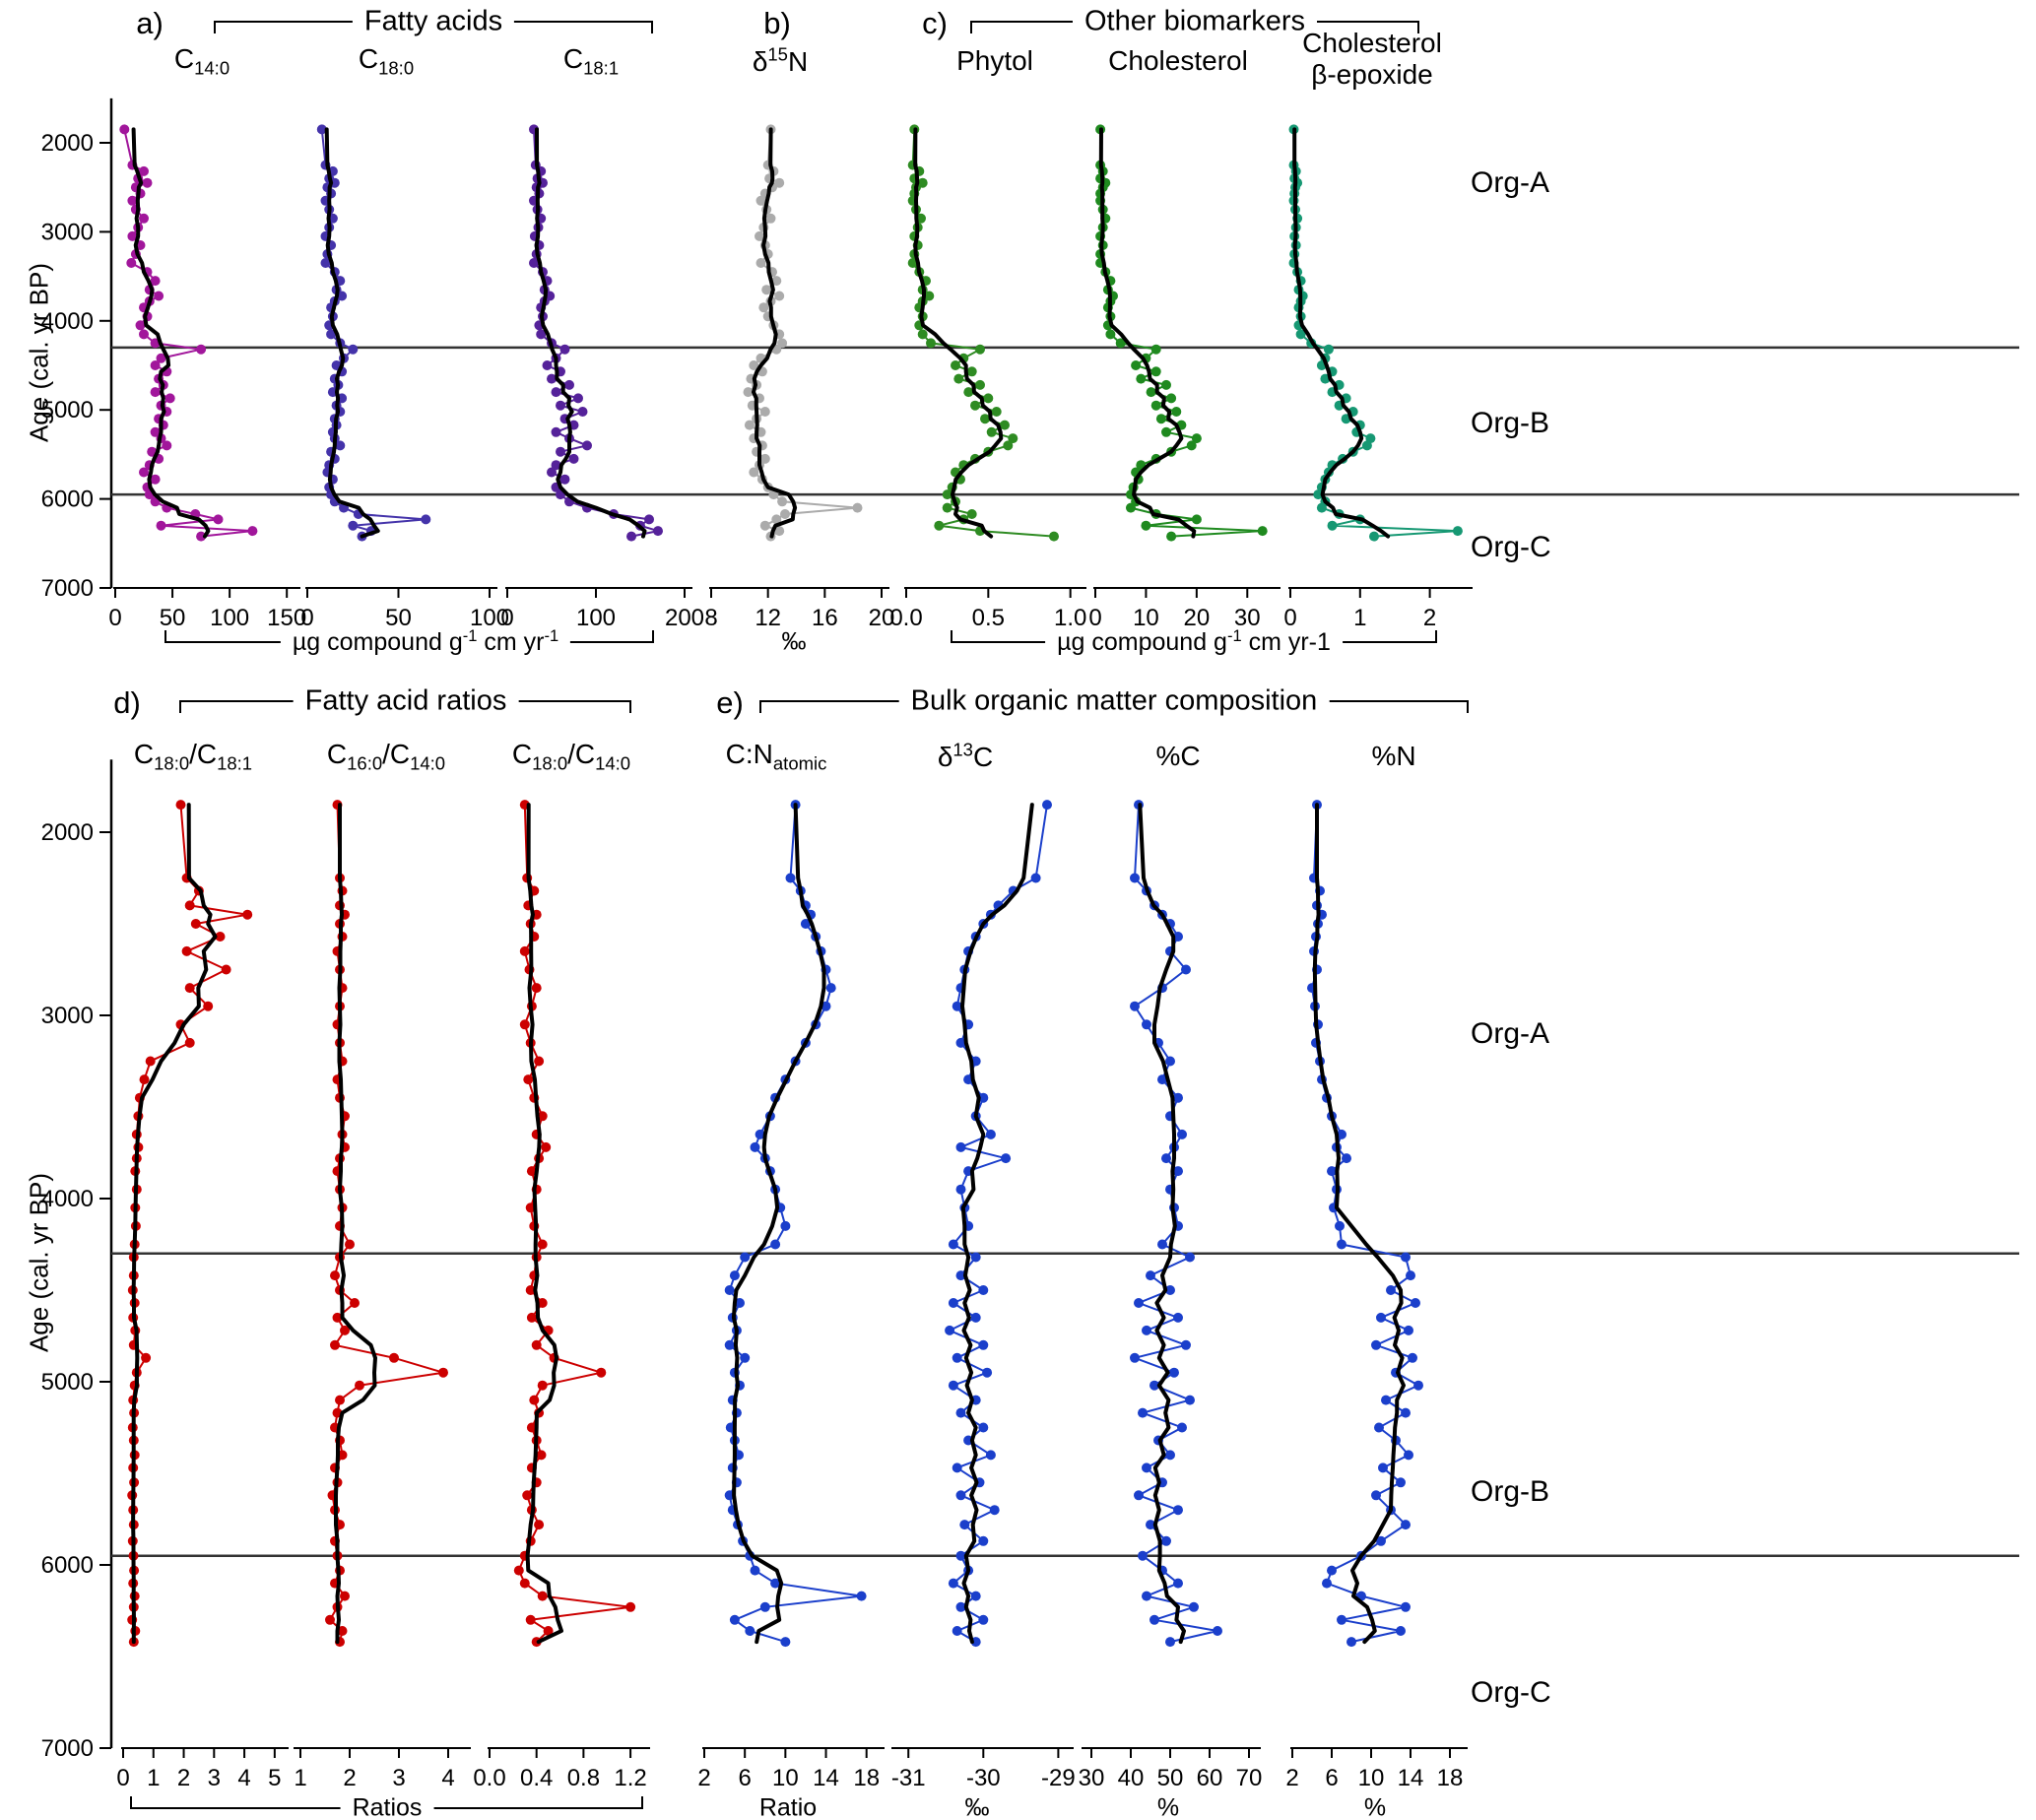 The height and width of the screenshot is (1820, 2036). Describe the element at coordinates (583, 1778) in the screenshot. I see `x-tick-label: 0.8` at that location.